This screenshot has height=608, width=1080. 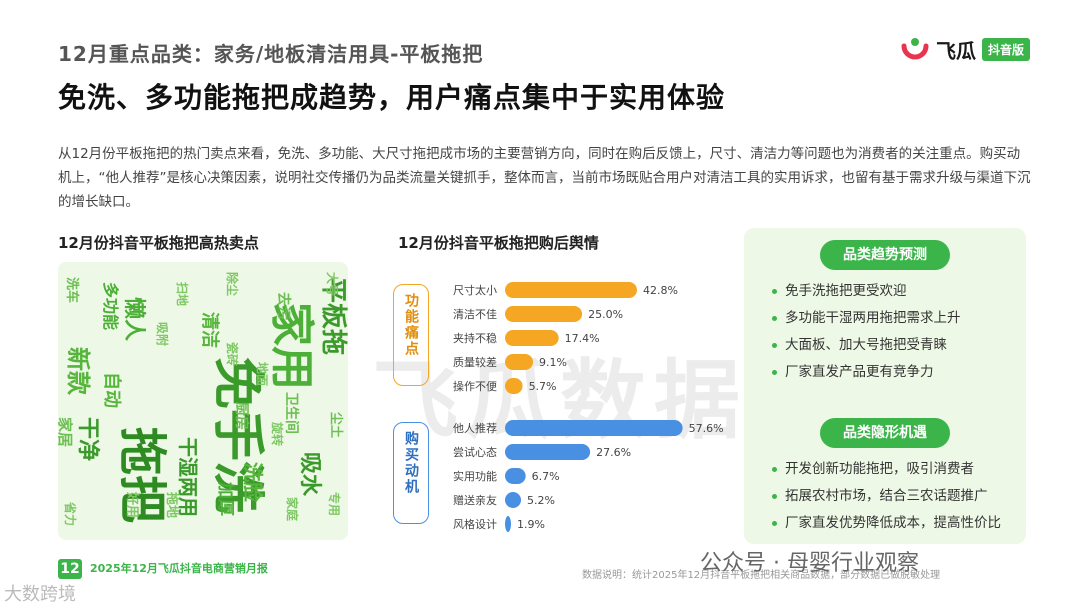 I want to click on cloud-word: 家庭, so click(x=292, y=509).